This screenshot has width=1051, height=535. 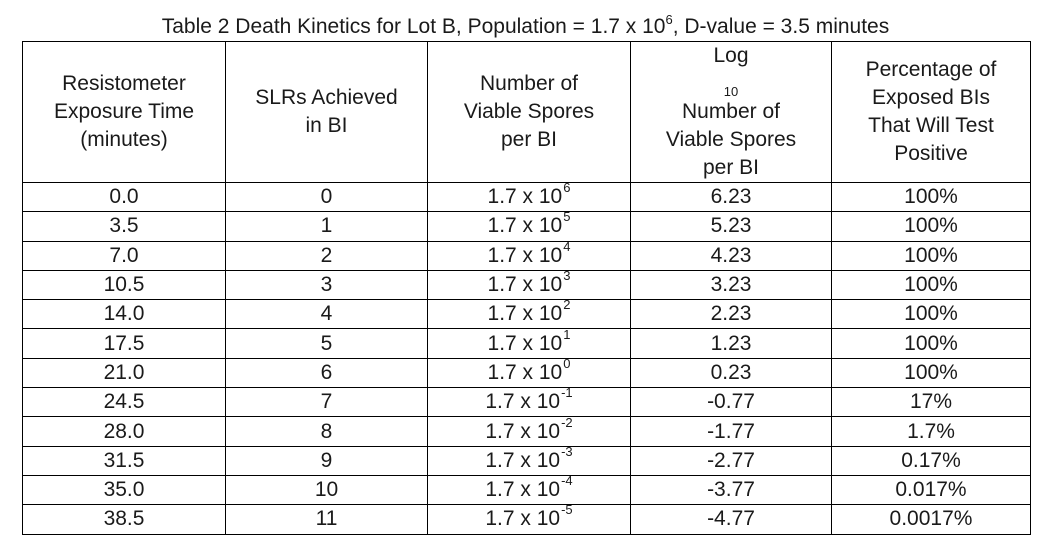 What do you see at coordinates (731, 112) in the screenshot?
I see `header-log-viable-spores: Log 10 Number of Viable Spores per BI` at bounding box center [731, 112].